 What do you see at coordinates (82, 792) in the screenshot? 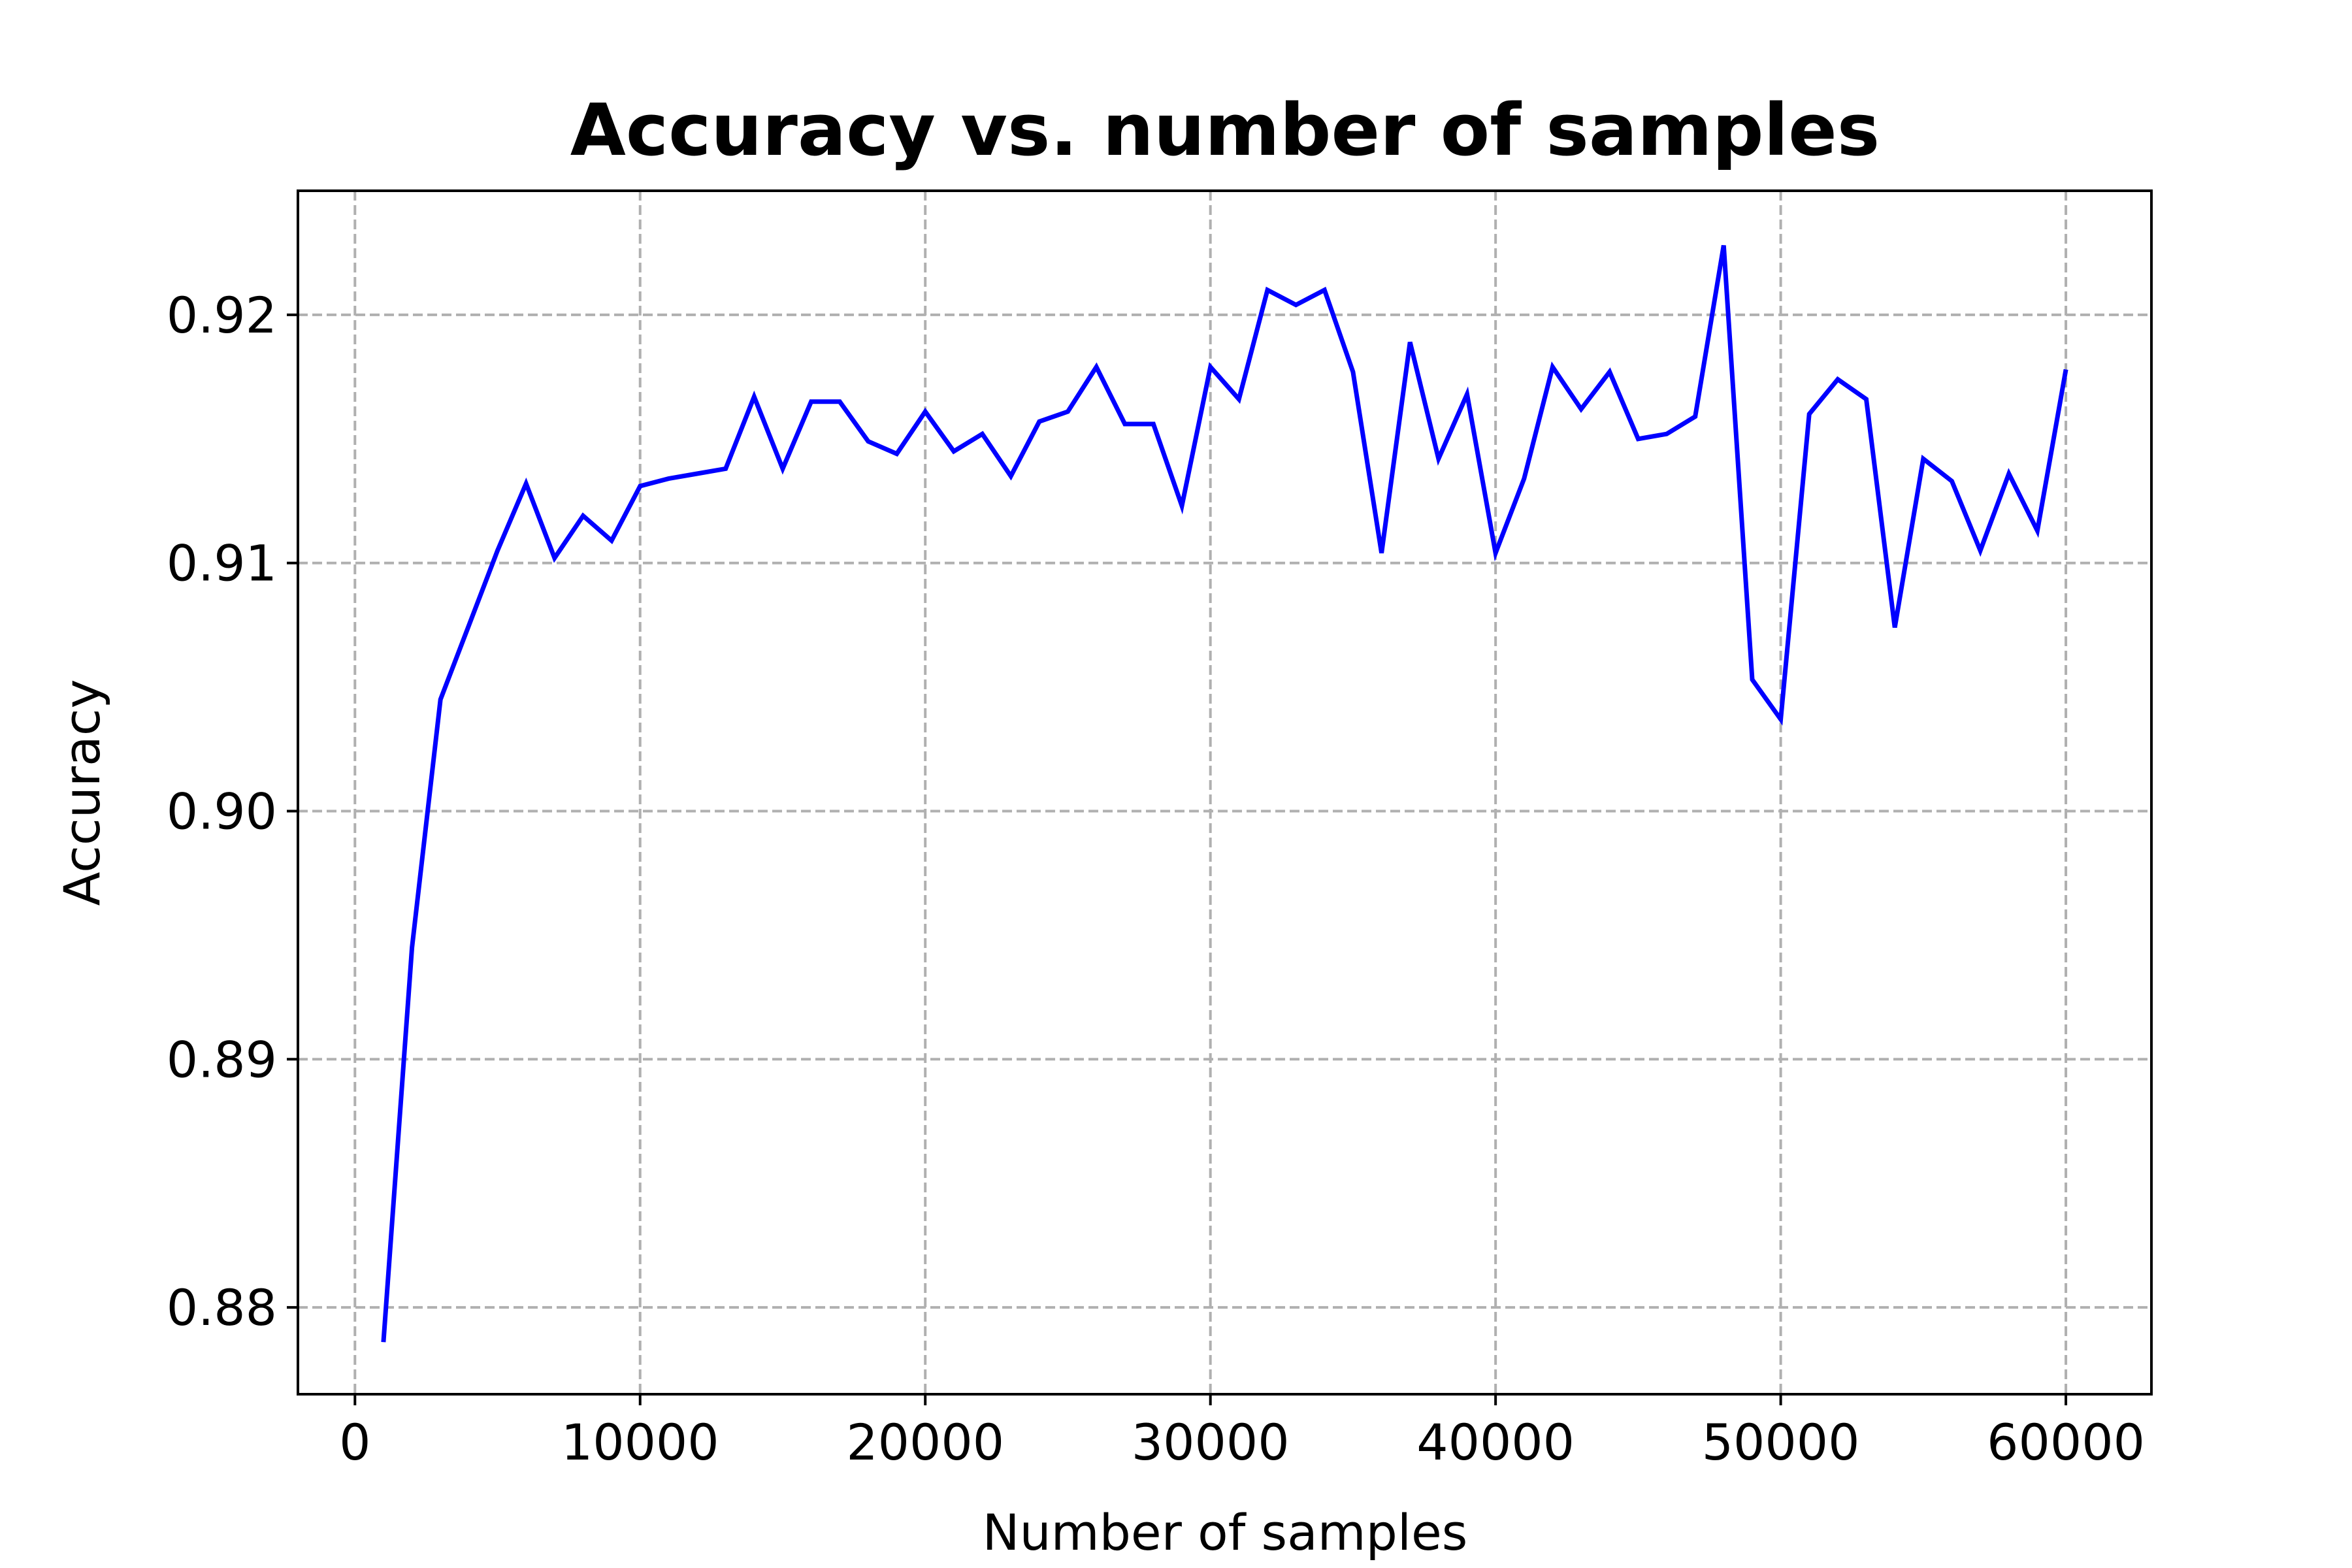
I see `y-axis-label: Accuracy` at bounding box center [82, 792].